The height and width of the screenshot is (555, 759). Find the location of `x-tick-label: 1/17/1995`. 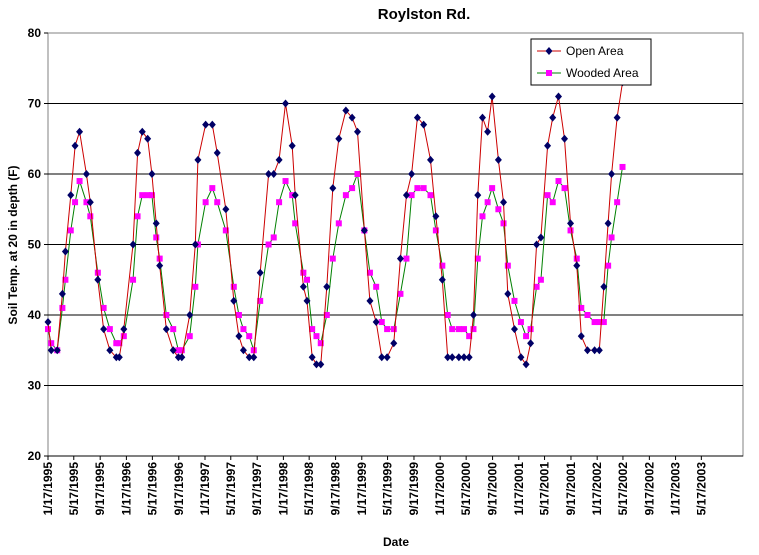

x-tick-label: 1/17/1995 is located at coordinates (48, 489).